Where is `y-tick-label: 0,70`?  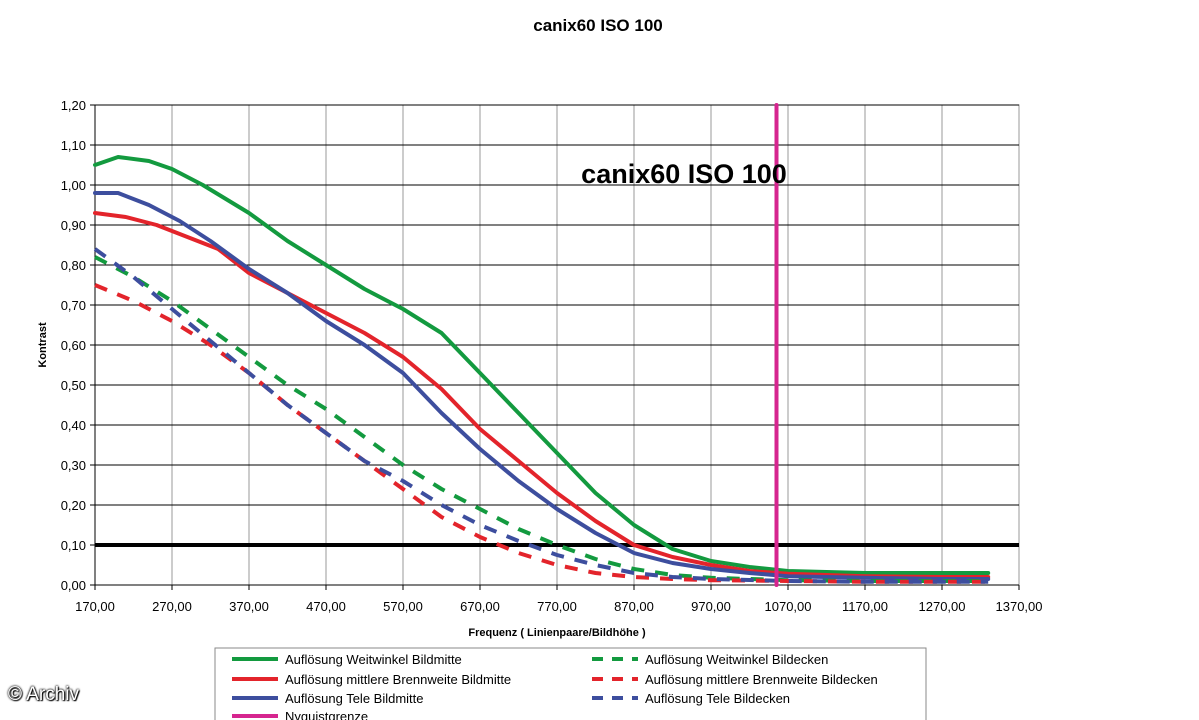 y-tick-label: 0,70 is located at coordinates (73, 305).